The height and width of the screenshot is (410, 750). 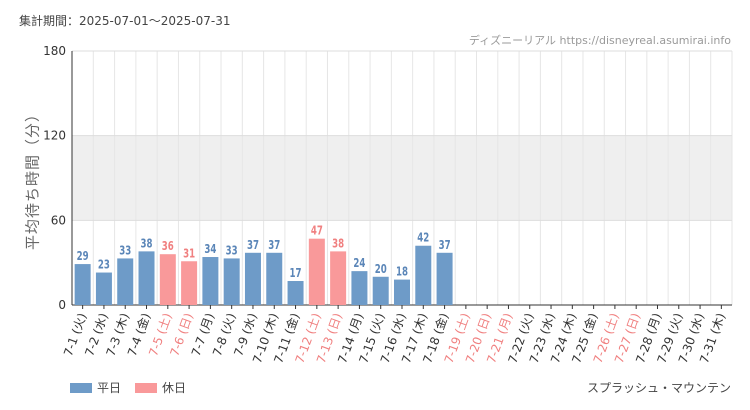 What do you see at coordinates (296, 273) in the screenshot?
I see `bar-value-label: 17` at bounding box center [296, 273].